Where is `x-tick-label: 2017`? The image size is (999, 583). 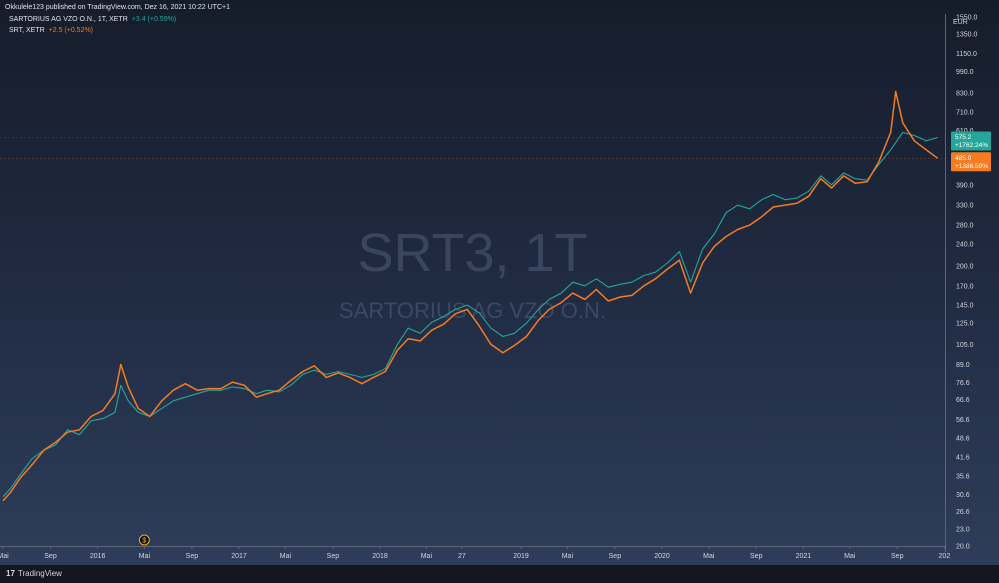 x-tick-label: 2017 is located at coordinates (239, 556).